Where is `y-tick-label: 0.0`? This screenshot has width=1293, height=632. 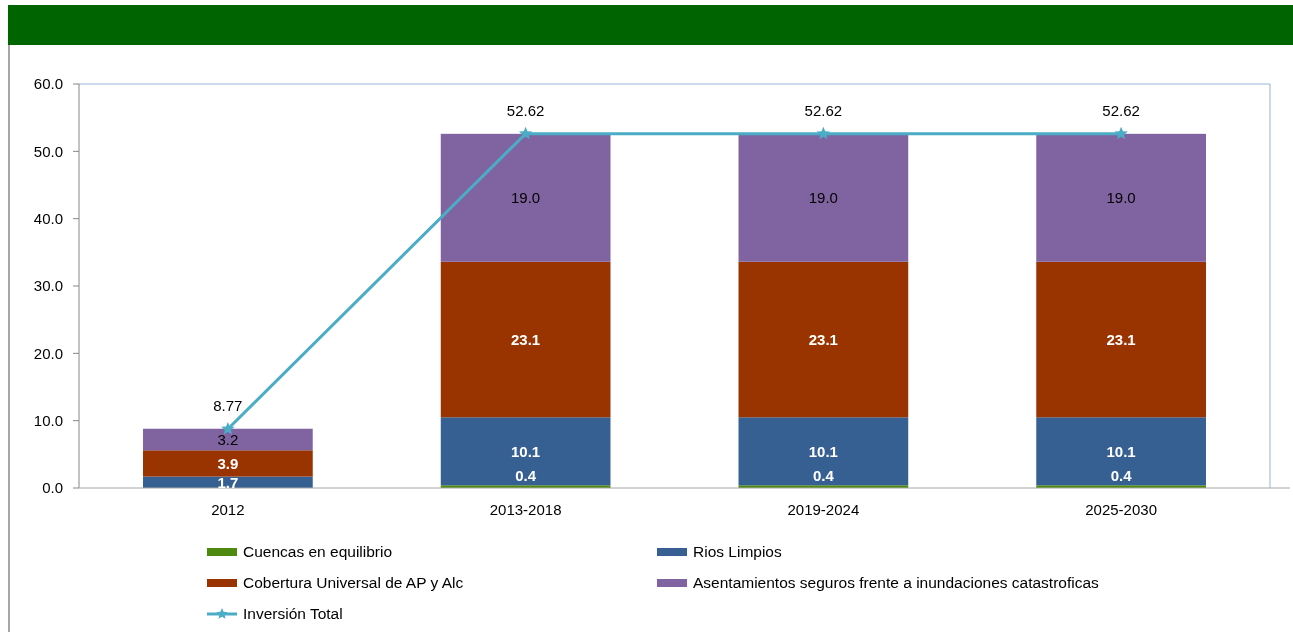
y-tick-label: 0.0 is located at coordinates (52, 488).